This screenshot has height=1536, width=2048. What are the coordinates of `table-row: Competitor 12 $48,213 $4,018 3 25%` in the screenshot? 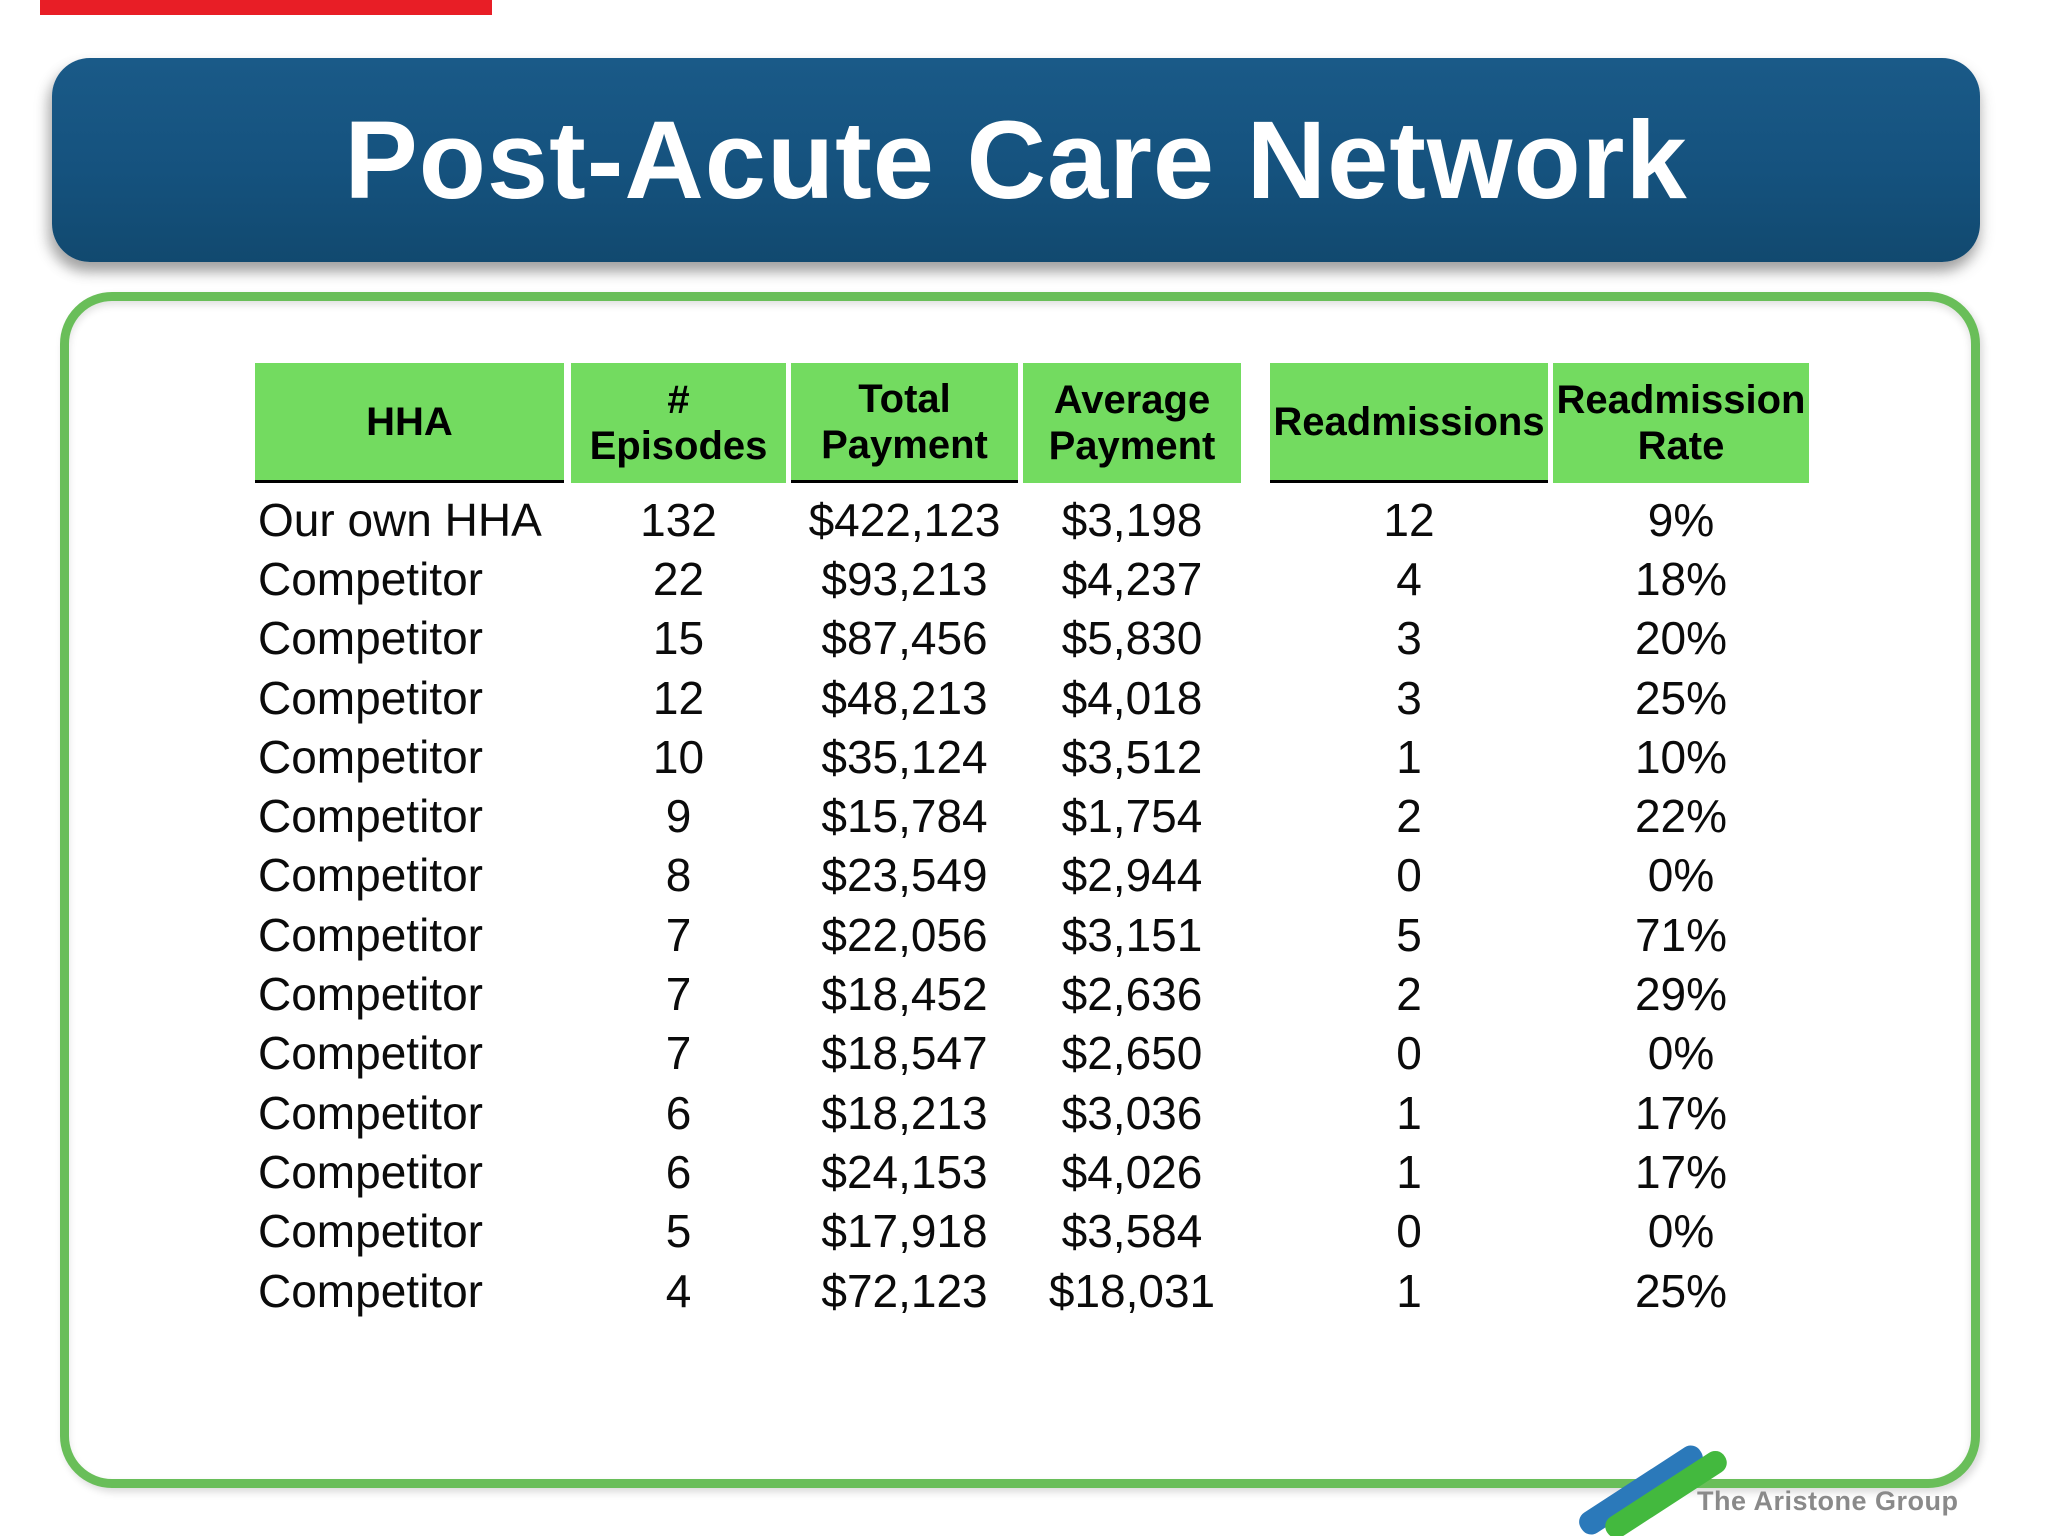 It's located at (1032, 697).